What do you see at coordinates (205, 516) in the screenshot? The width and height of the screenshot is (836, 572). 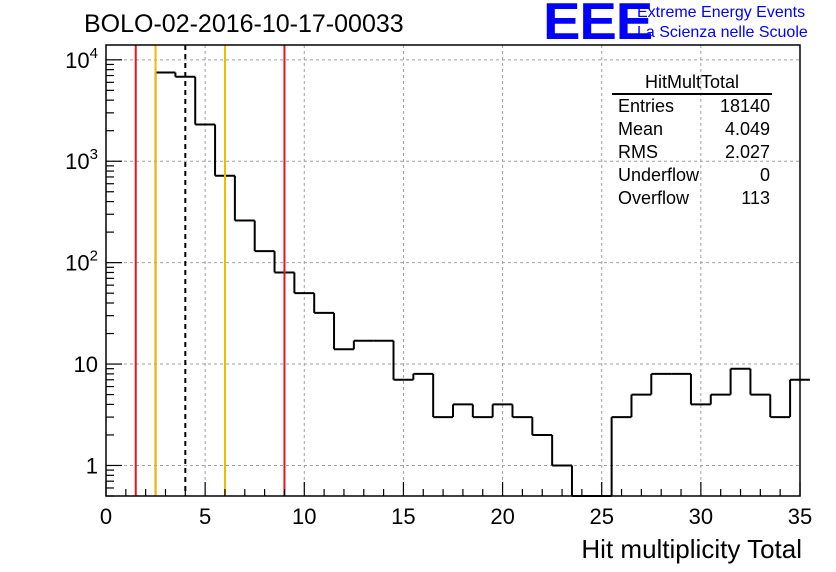 I see `x-tick-label: 5` at bounding box center [205, 516].